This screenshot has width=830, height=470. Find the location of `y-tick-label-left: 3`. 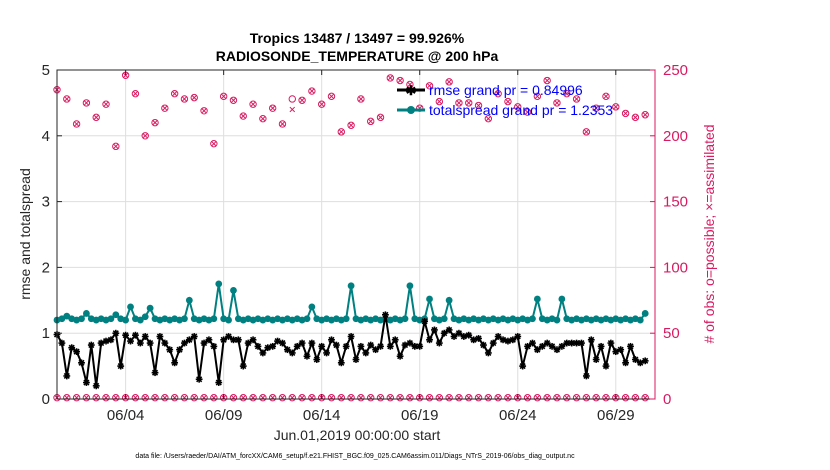

y-tick-label-left: 3 is located at coordinates (46, 202).